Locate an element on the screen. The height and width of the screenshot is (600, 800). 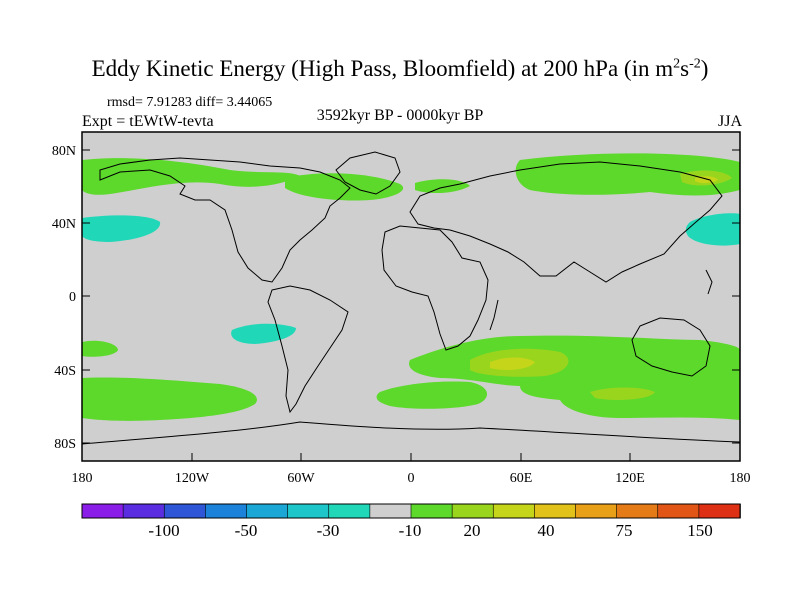
x-tick-label: 0 is located at coordinates (411, 478).